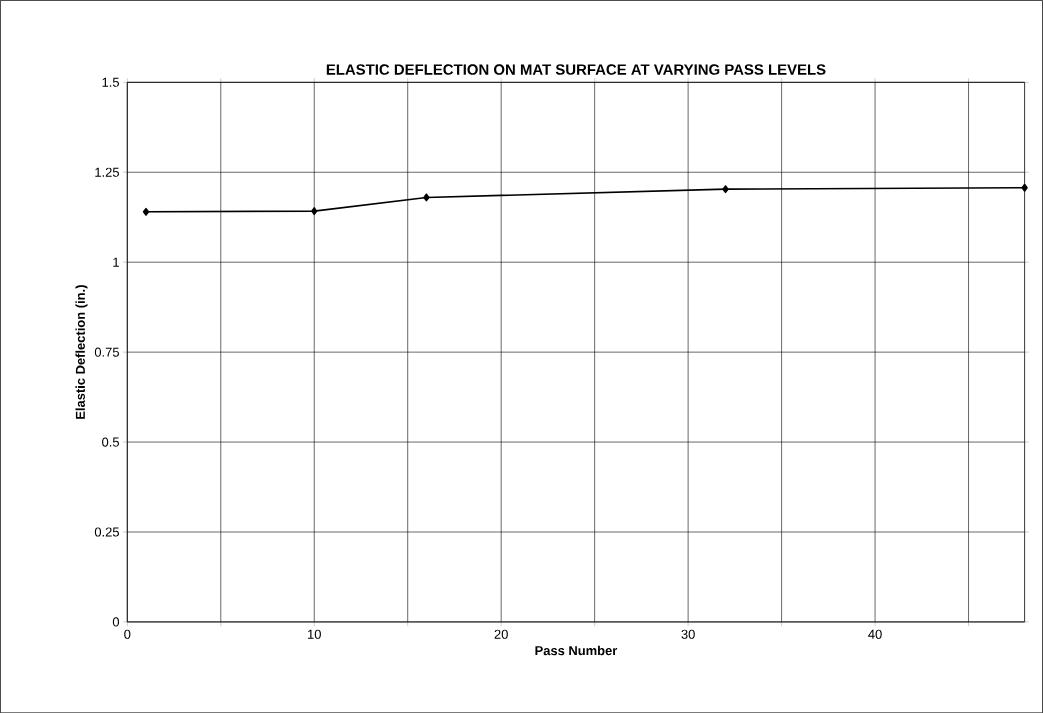  I want to click on x-tick-label: 30, so click(688, 634).